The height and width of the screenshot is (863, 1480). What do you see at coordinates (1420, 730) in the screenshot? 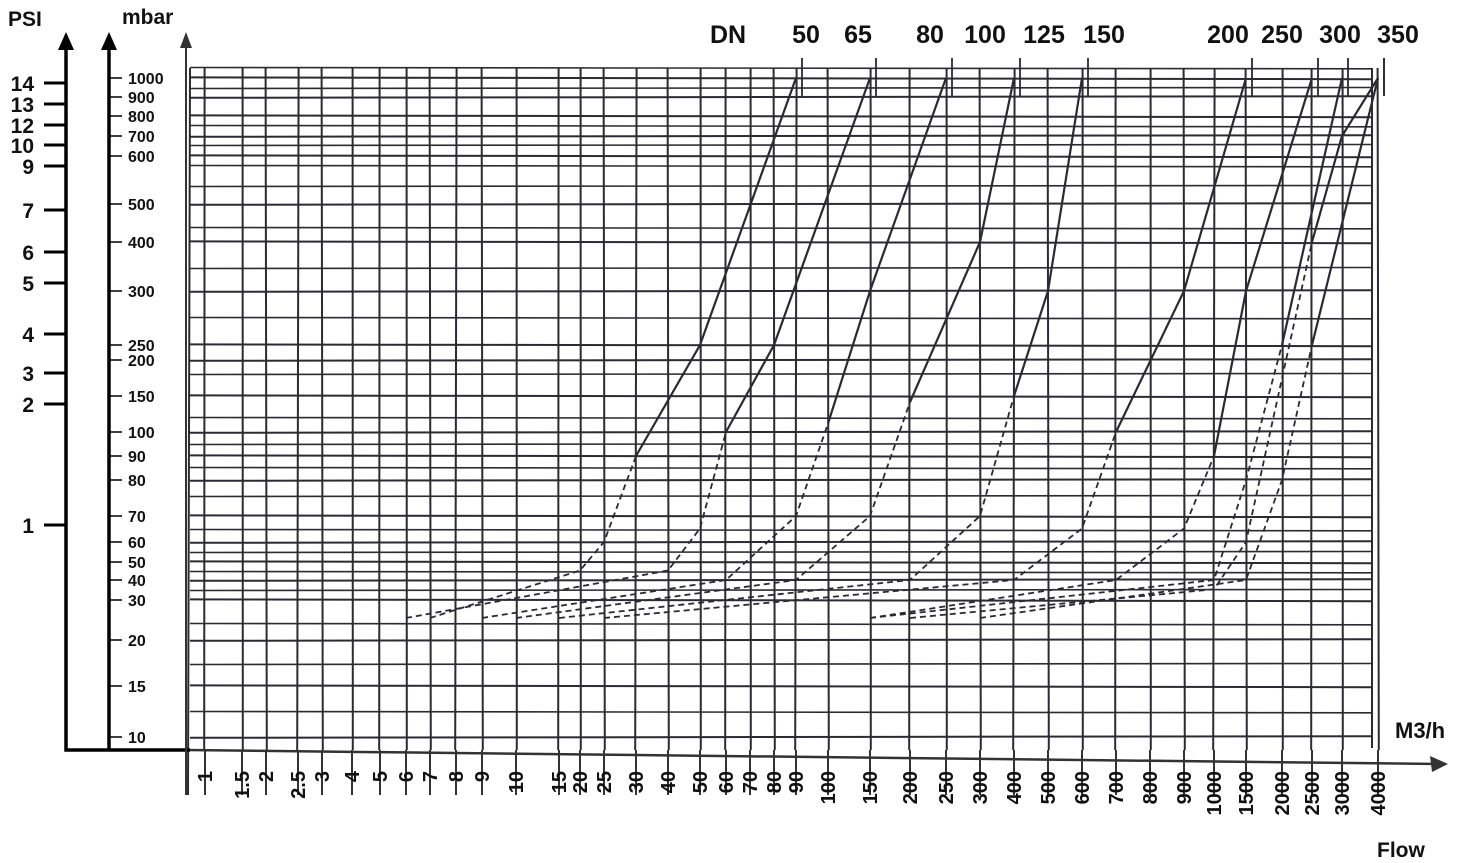
I see `x-axis-title: M3/h` at bounding box center [1420, 730].